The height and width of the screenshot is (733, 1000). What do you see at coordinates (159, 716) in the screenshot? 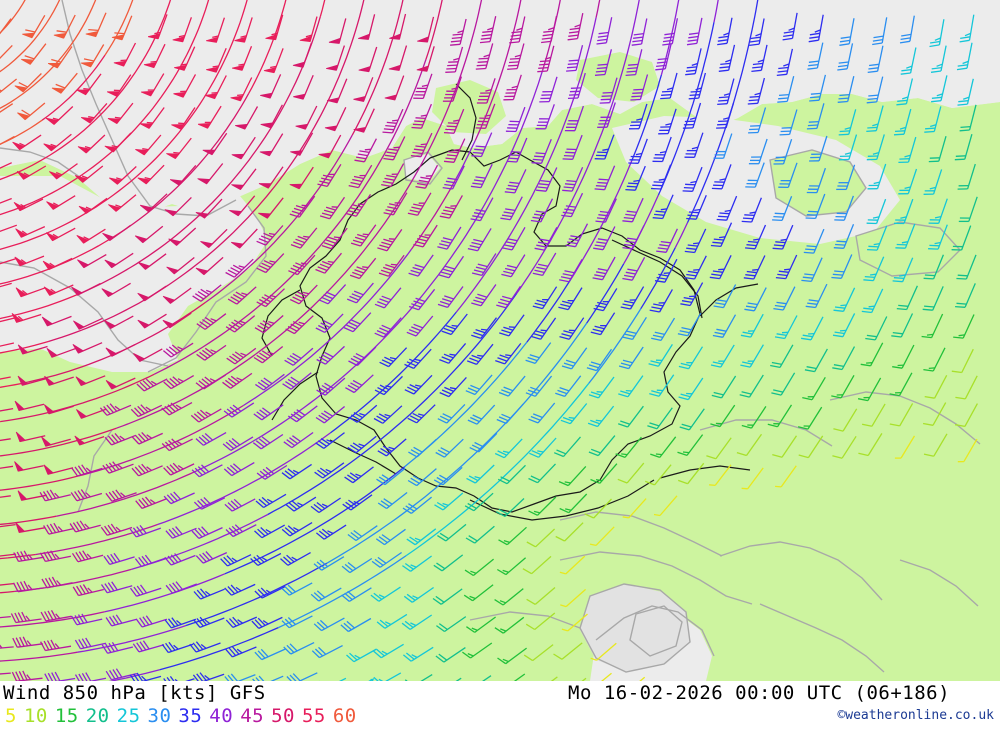
I see `legend-entry-30kt: 30` at bounding box center [159, 716].